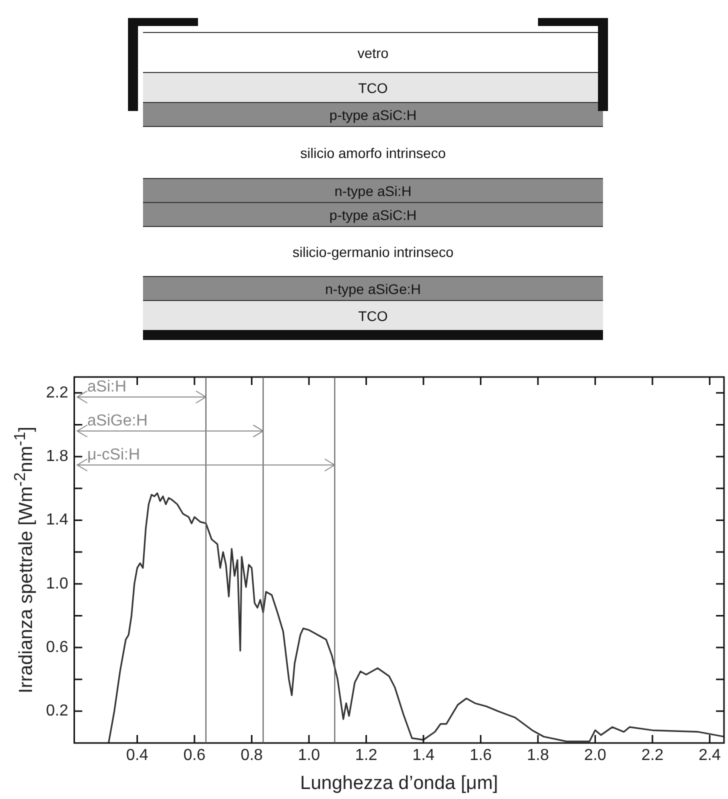  What do you see at coordinates (309, 755) in the screenshot?
I see `x-tick-label: 1.0` at bounding box center [309, 755].